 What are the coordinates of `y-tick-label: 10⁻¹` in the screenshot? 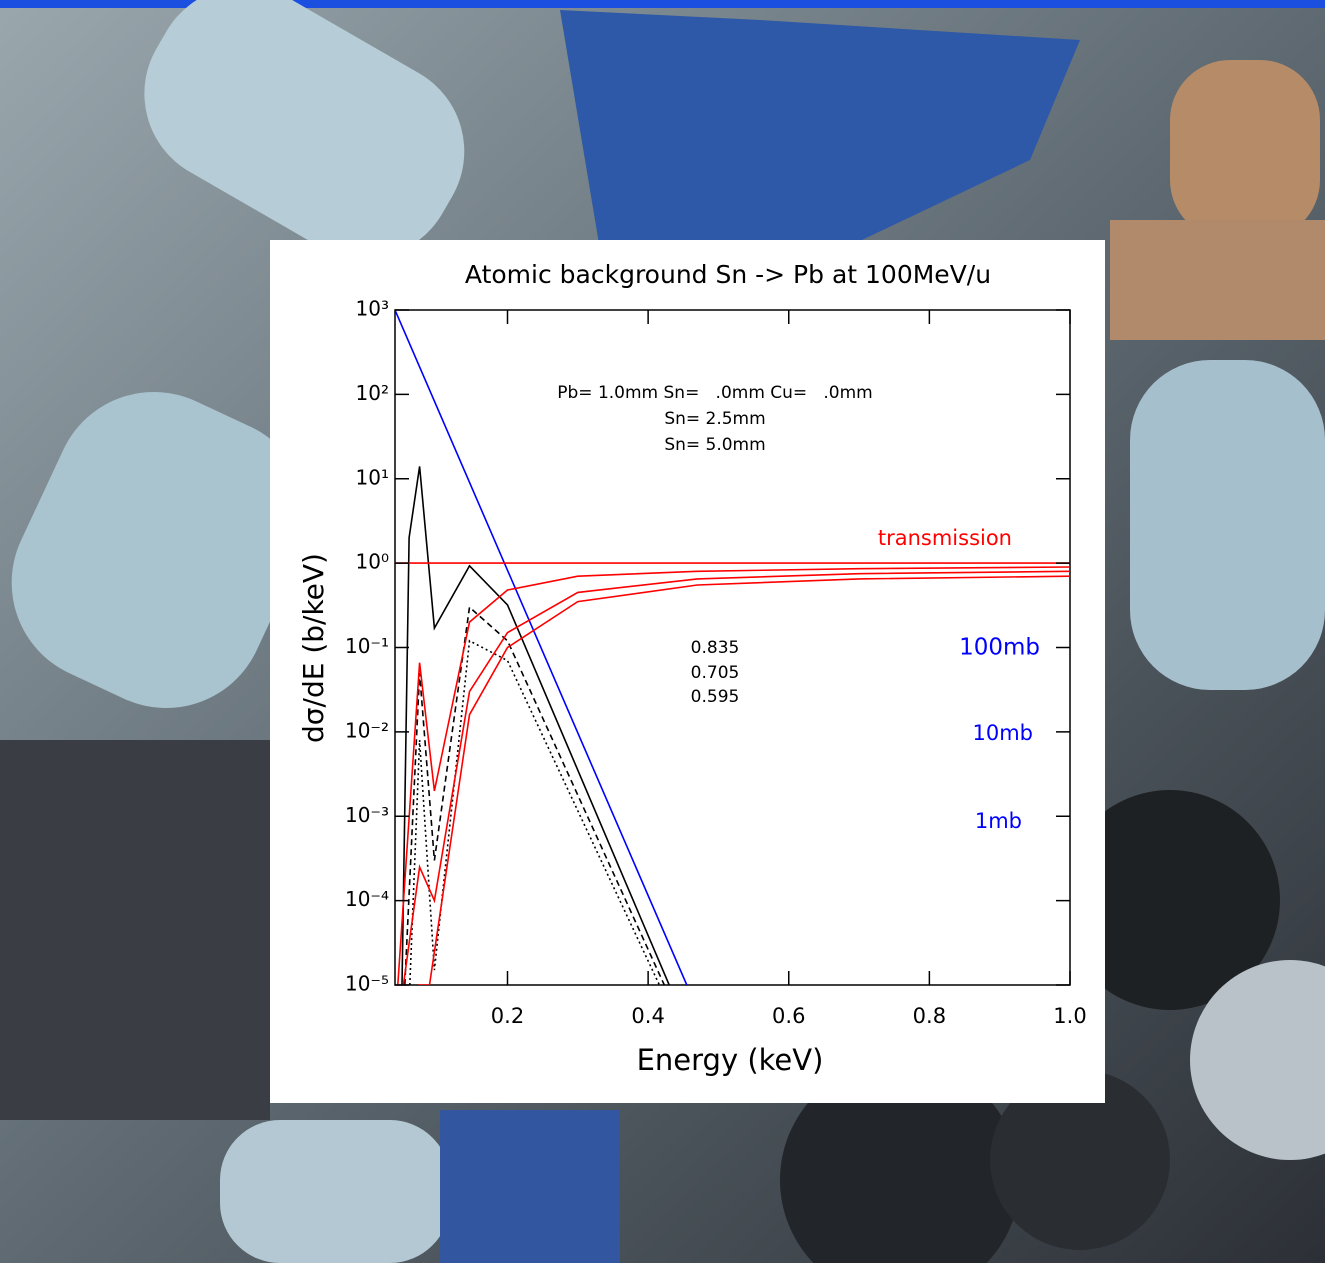 It's located at (367, 646).